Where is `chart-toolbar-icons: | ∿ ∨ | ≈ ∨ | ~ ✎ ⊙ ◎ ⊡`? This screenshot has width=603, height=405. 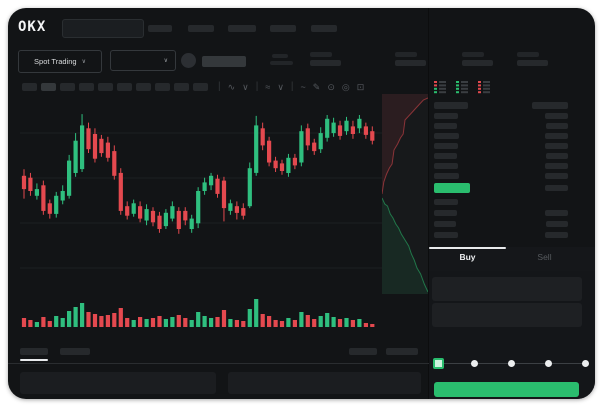
chart-toolbar-icons: | ∿ ∨ | ≈ ∨ | ~ ✎ ⊙ ◎ ⊡ is located at coordinates (291, 87).